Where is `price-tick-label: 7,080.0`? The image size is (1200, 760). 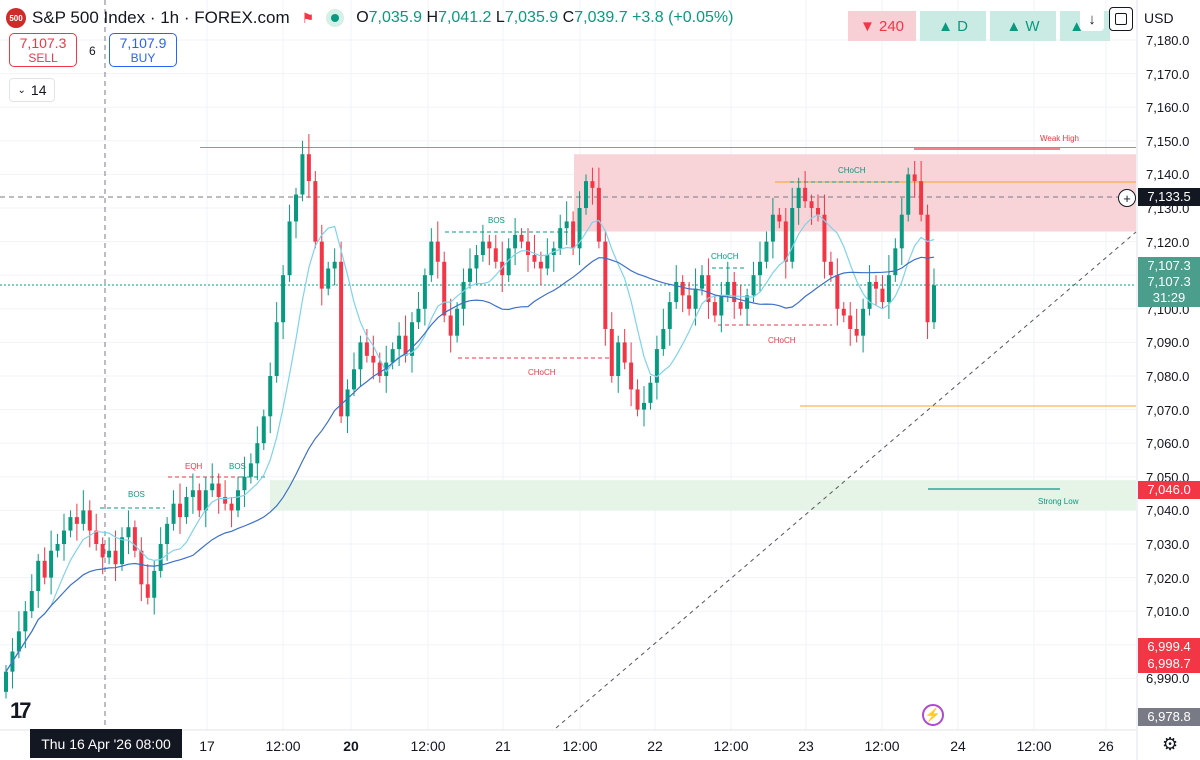 price-tick-label: 7,080.0 is located at coordinates (1168, 376).